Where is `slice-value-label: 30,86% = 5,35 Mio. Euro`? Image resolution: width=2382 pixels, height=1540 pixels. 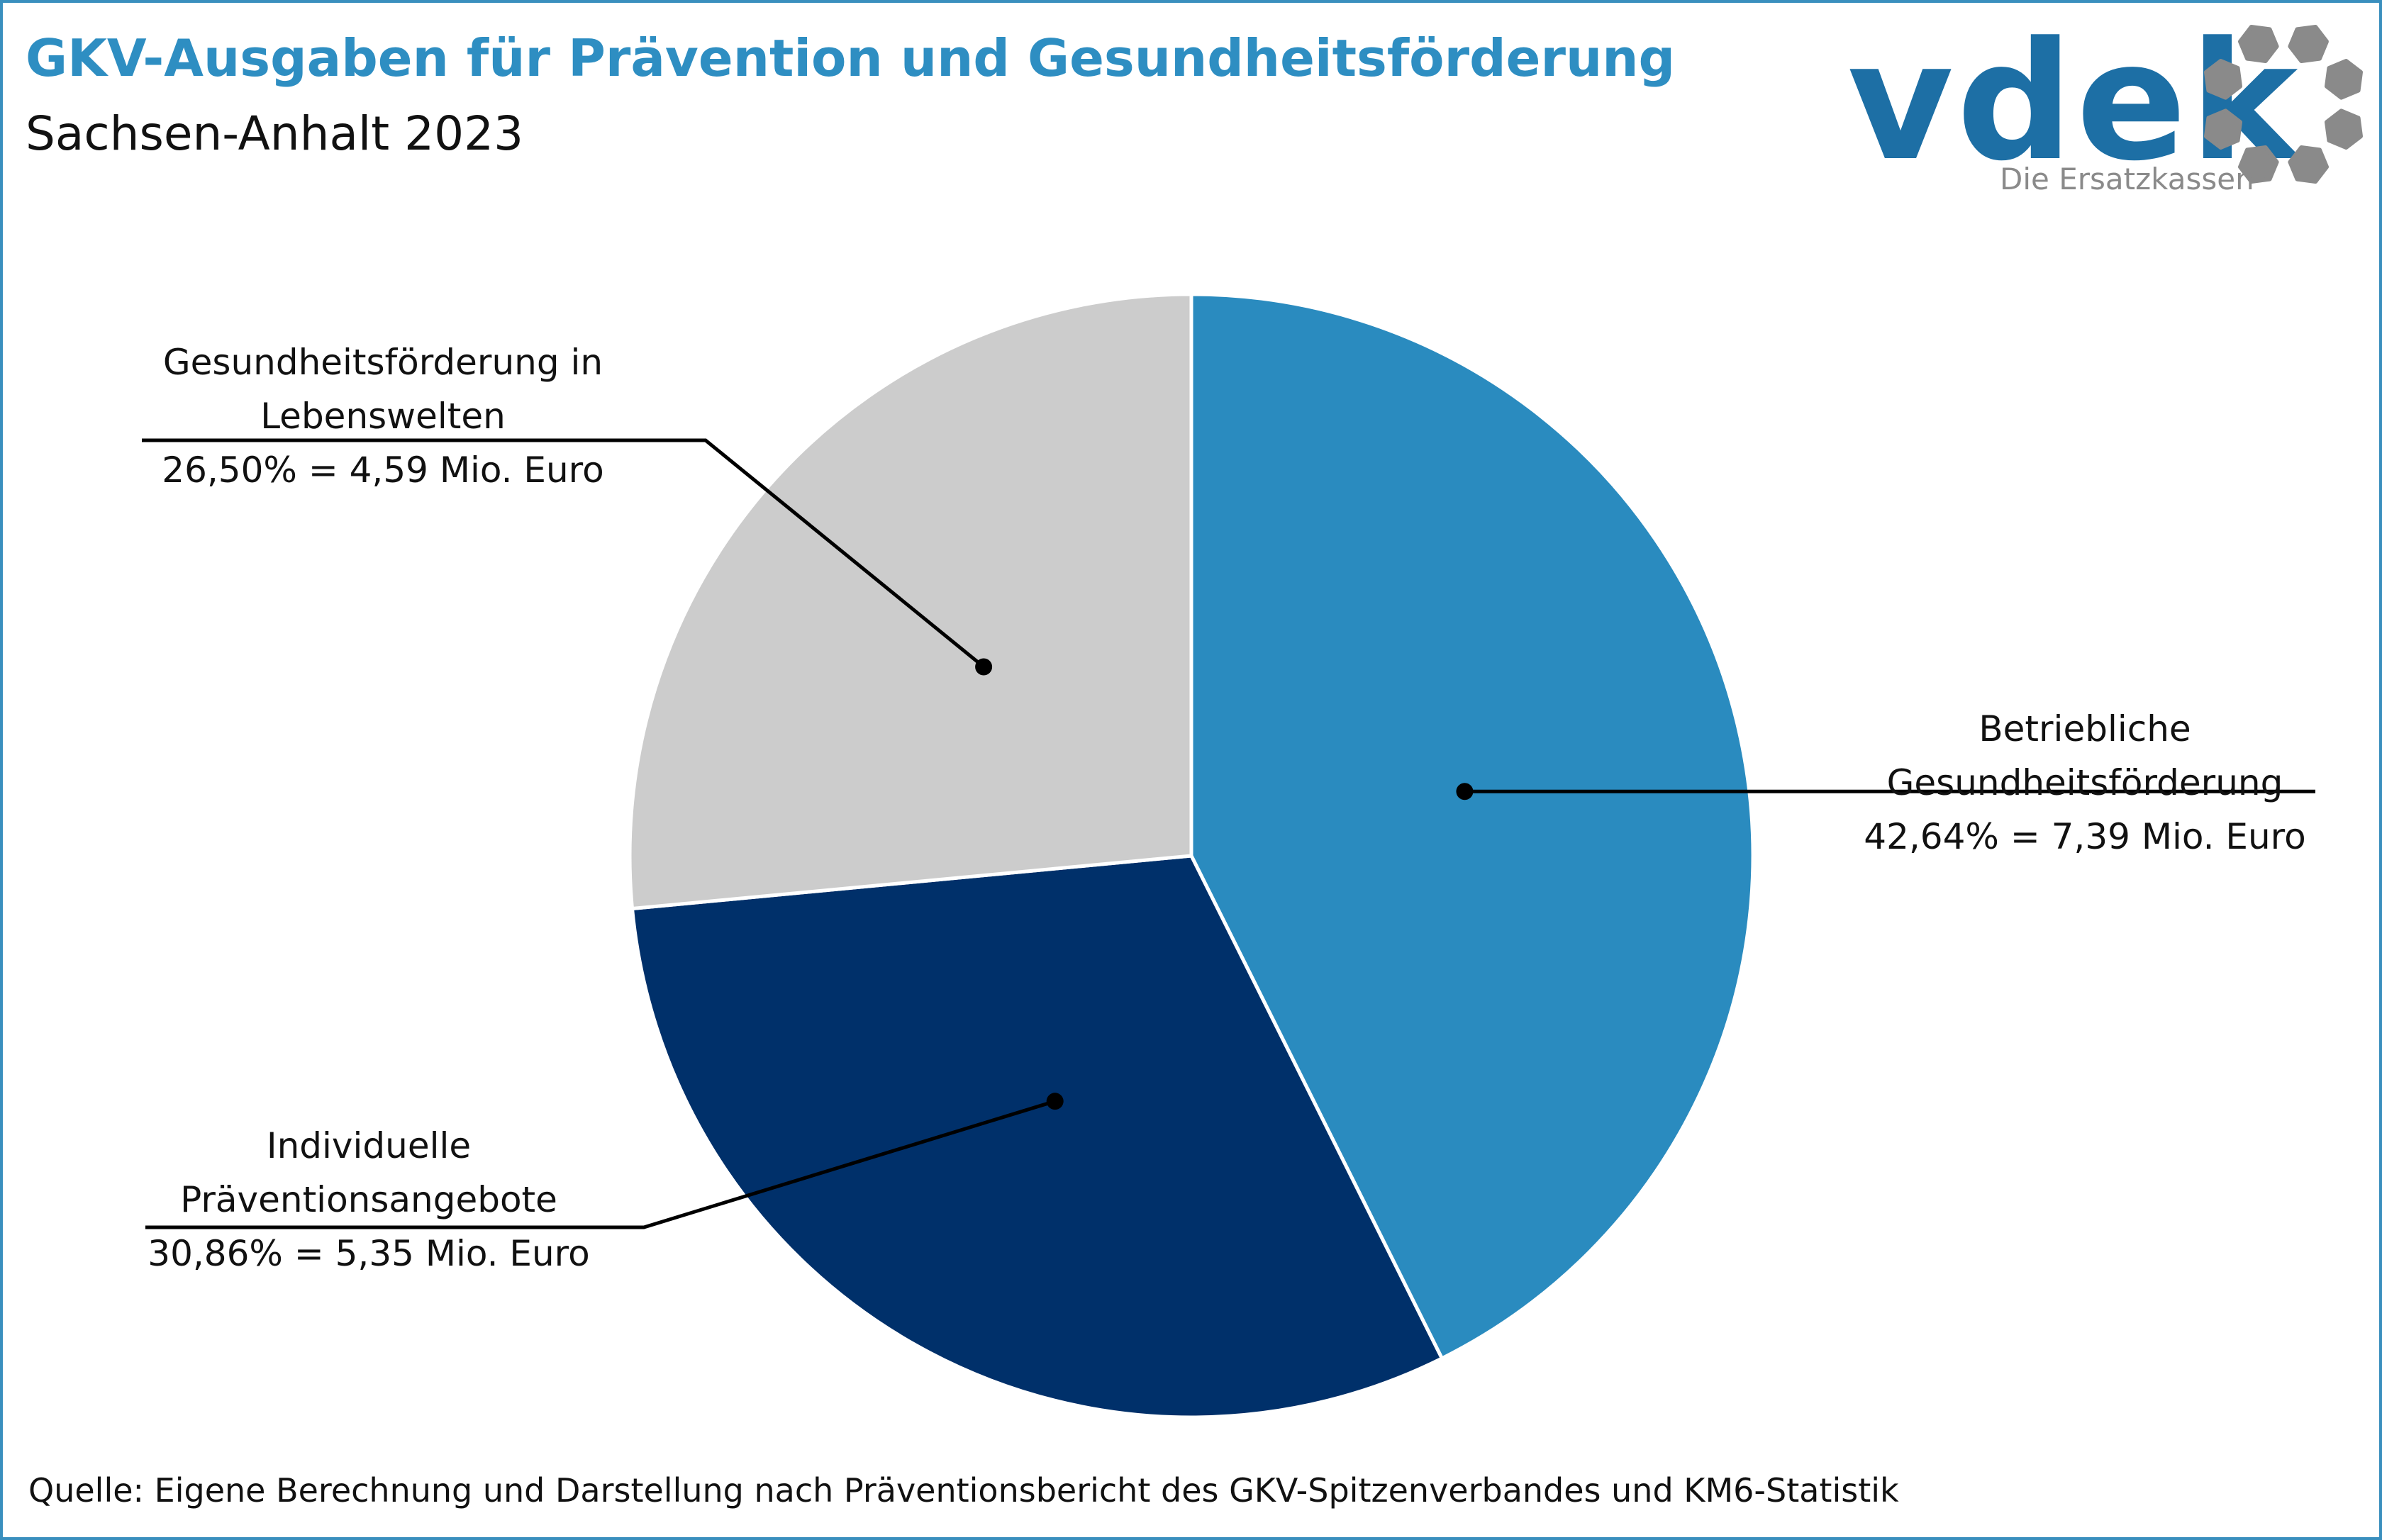
slice-value-label: 30,86% = 5,35 Mio. Euro is located at coordinates (369, 1253).